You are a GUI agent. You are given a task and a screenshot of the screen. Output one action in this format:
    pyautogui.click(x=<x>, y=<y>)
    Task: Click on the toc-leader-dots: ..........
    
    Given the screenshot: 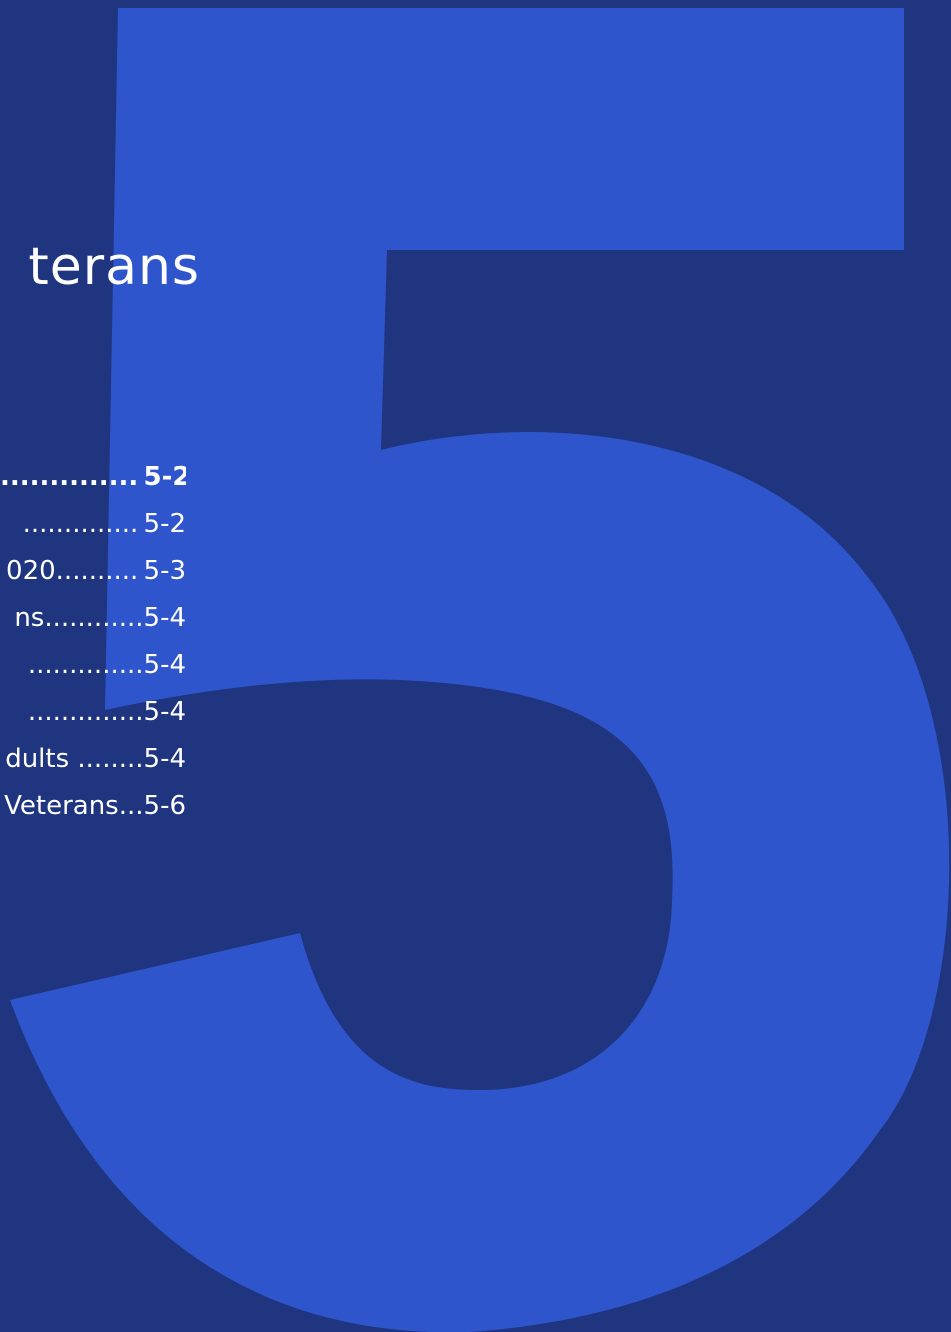 What is the action you would take?
    pyautogui.click(x=97, y=571)
    